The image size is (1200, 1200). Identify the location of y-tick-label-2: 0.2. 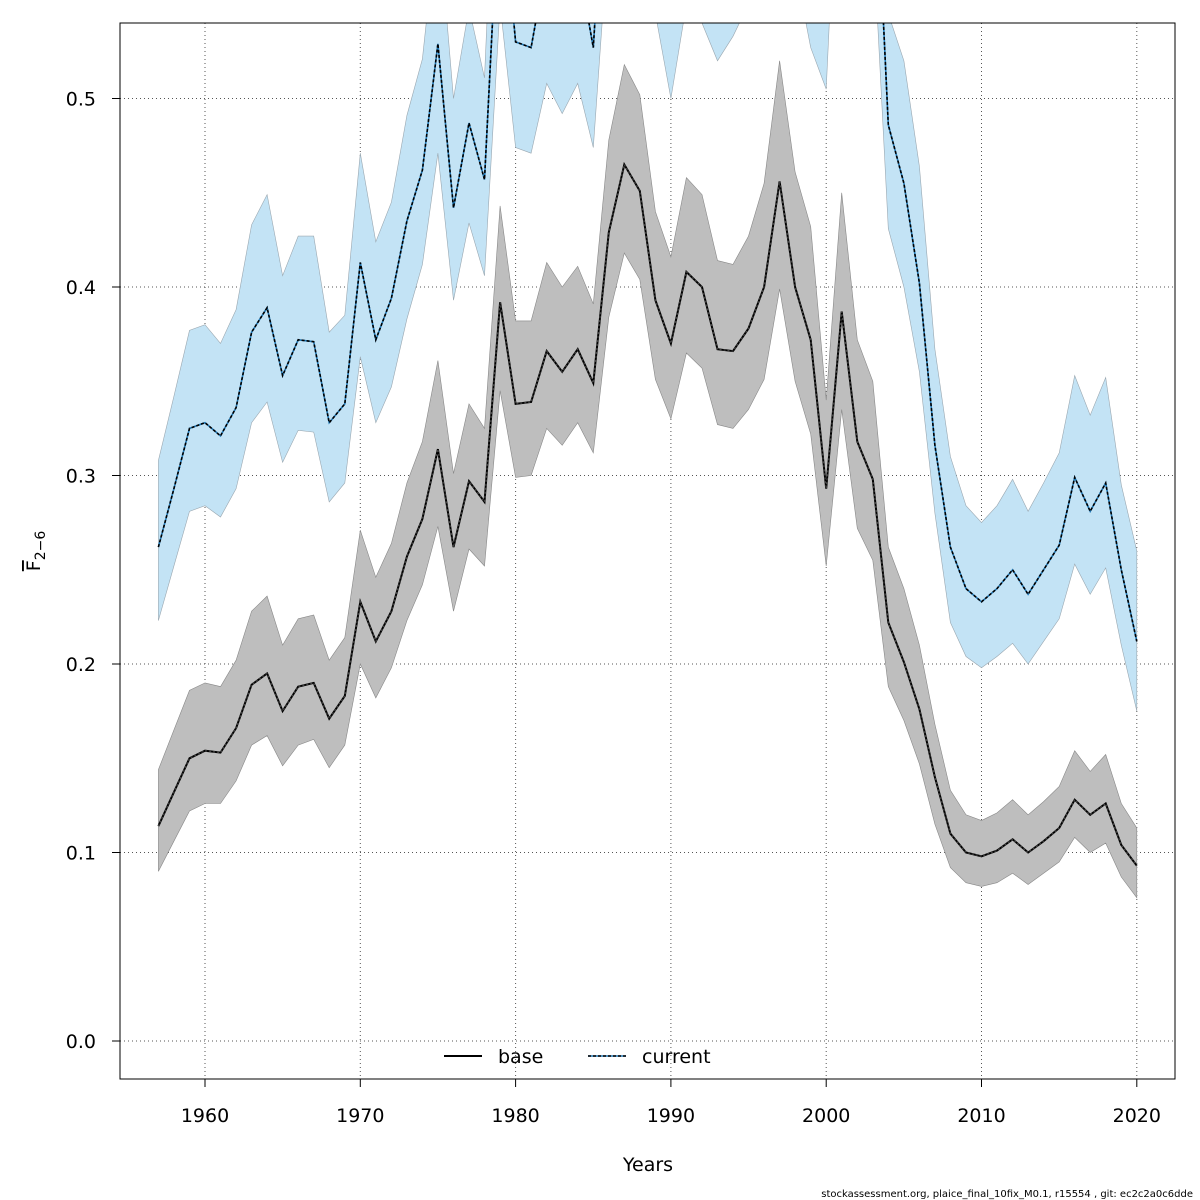
(81, 665).